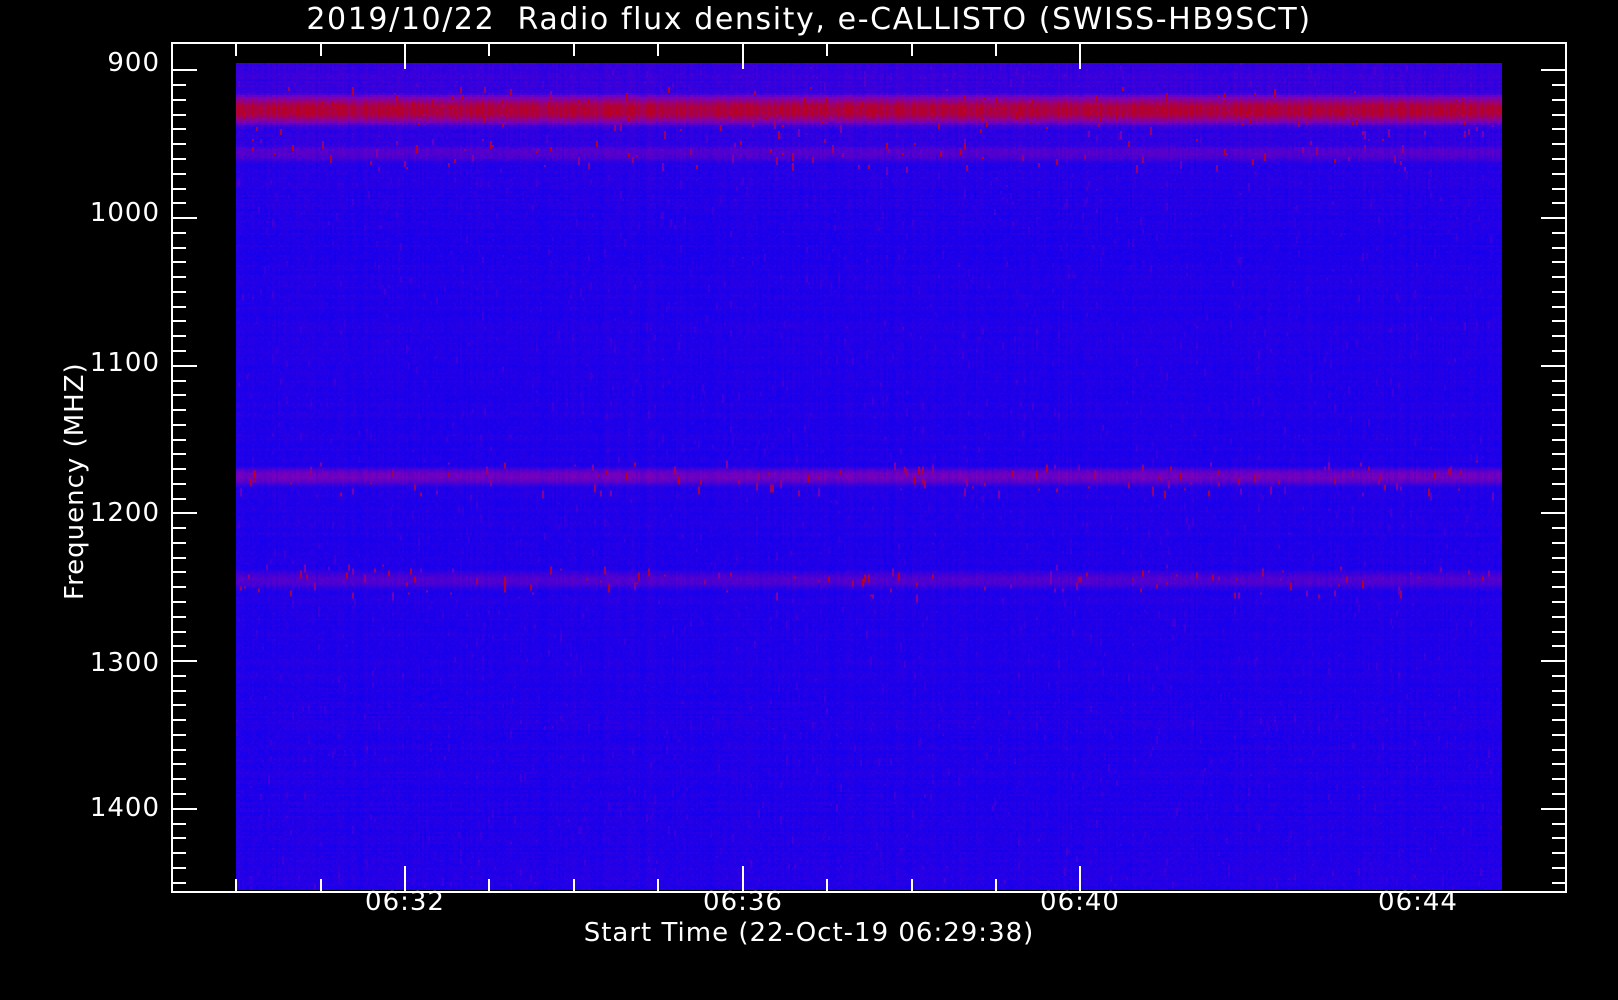 The image size is (1618, 1000). I want to click on x-tick-label-0640: 06:40, so click(1080, 902).